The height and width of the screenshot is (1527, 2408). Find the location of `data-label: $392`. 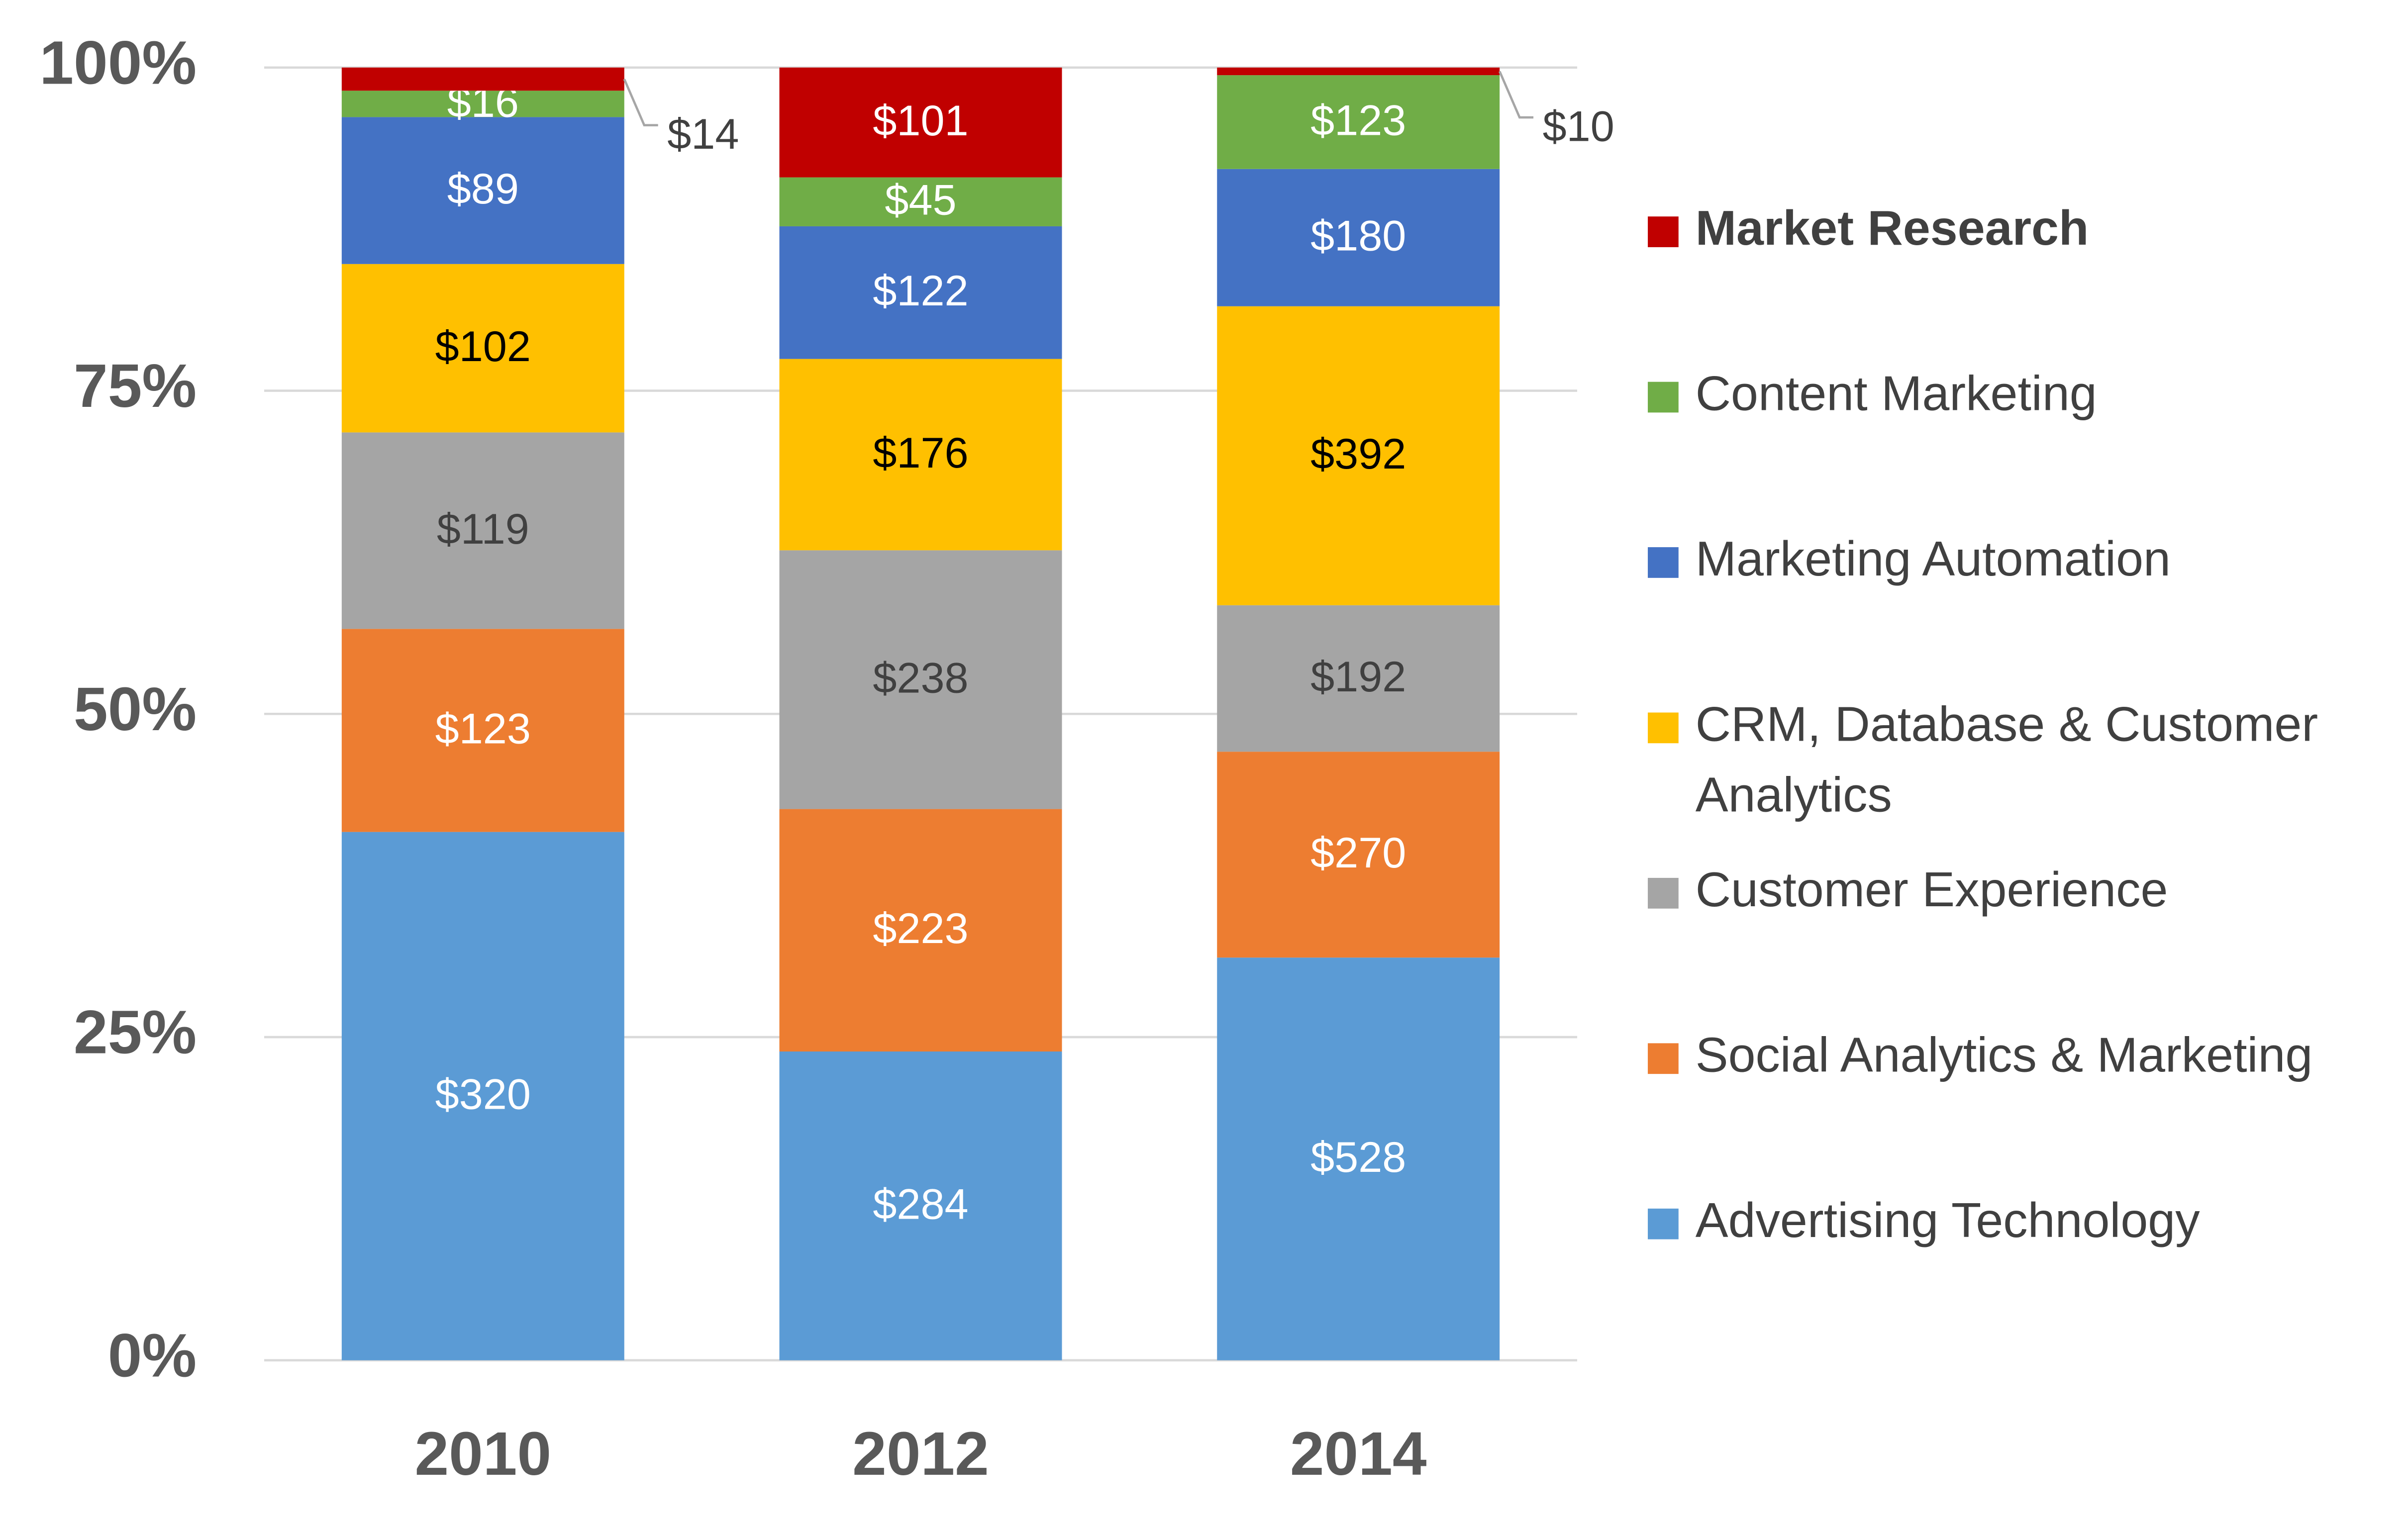

data-label: $392 is located at coordinates (1358, 454).